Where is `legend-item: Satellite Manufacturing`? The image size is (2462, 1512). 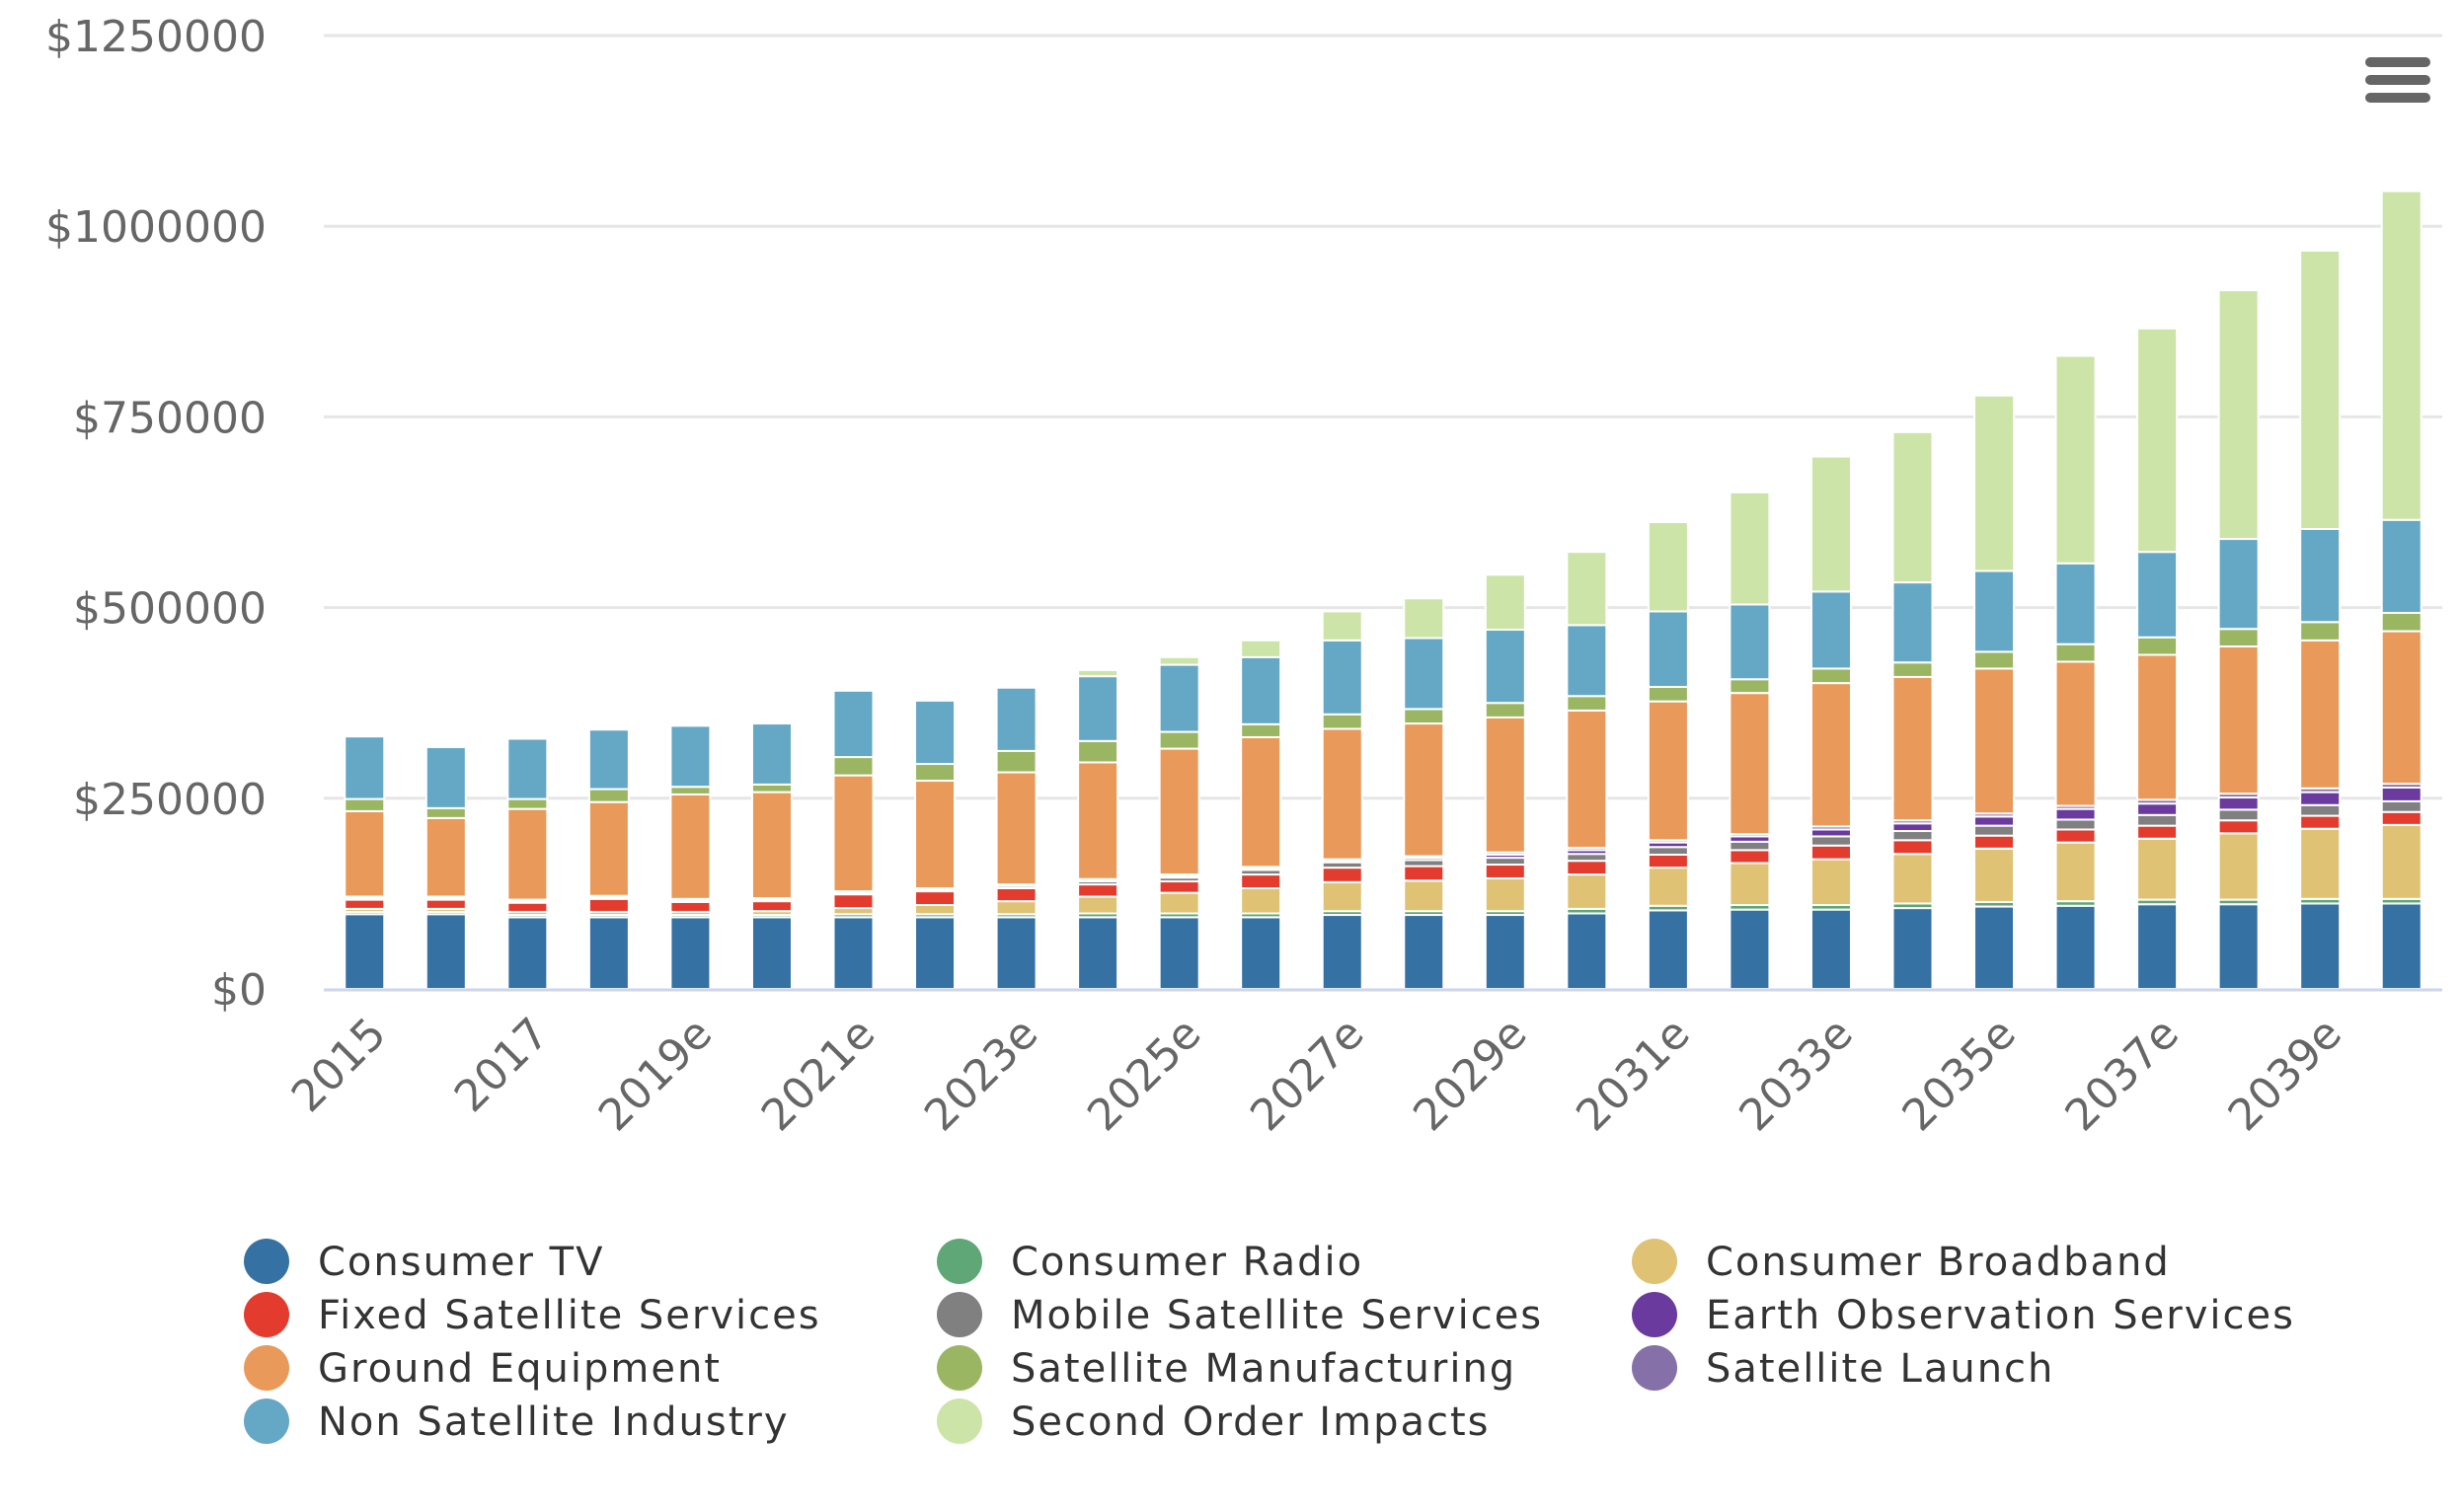
legend-item: Satellite Manufacturing is located at coordinates (1226, 1369).